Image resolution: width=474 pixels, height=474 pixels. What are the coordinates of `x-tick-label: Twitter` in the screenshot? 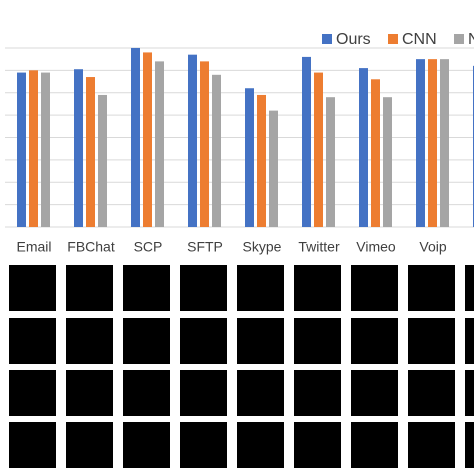 It's located at (319, 247).